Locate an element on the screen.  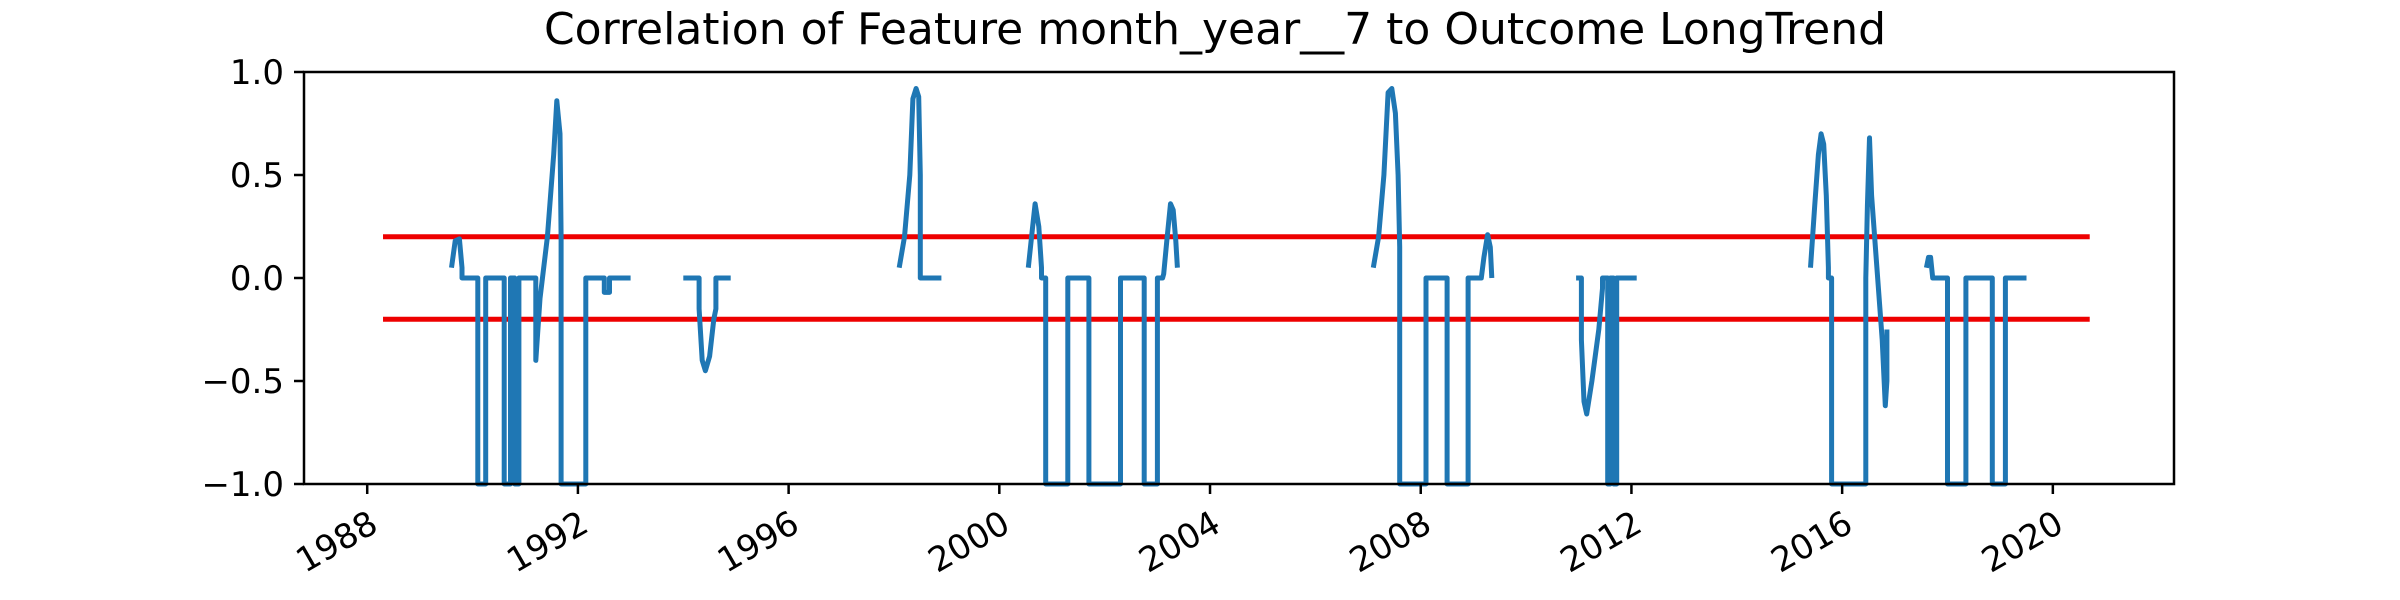
x-tick-label: 2004 is located at coordinates (1179, 542).